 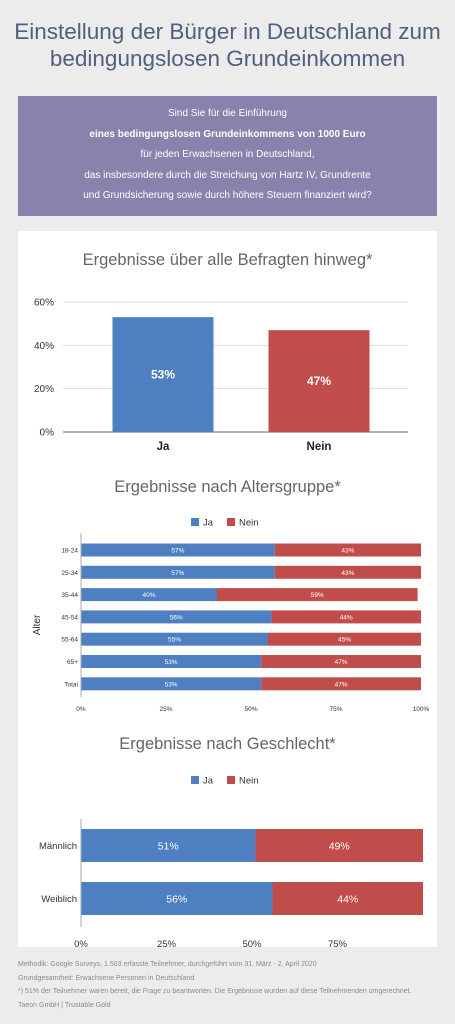 What do you see at coordinates (227, 260) in the screenshot?
I see `chart-title-overall: Ergebnisse über alle Befragten hinweg*` at bounding box center [227, 260].